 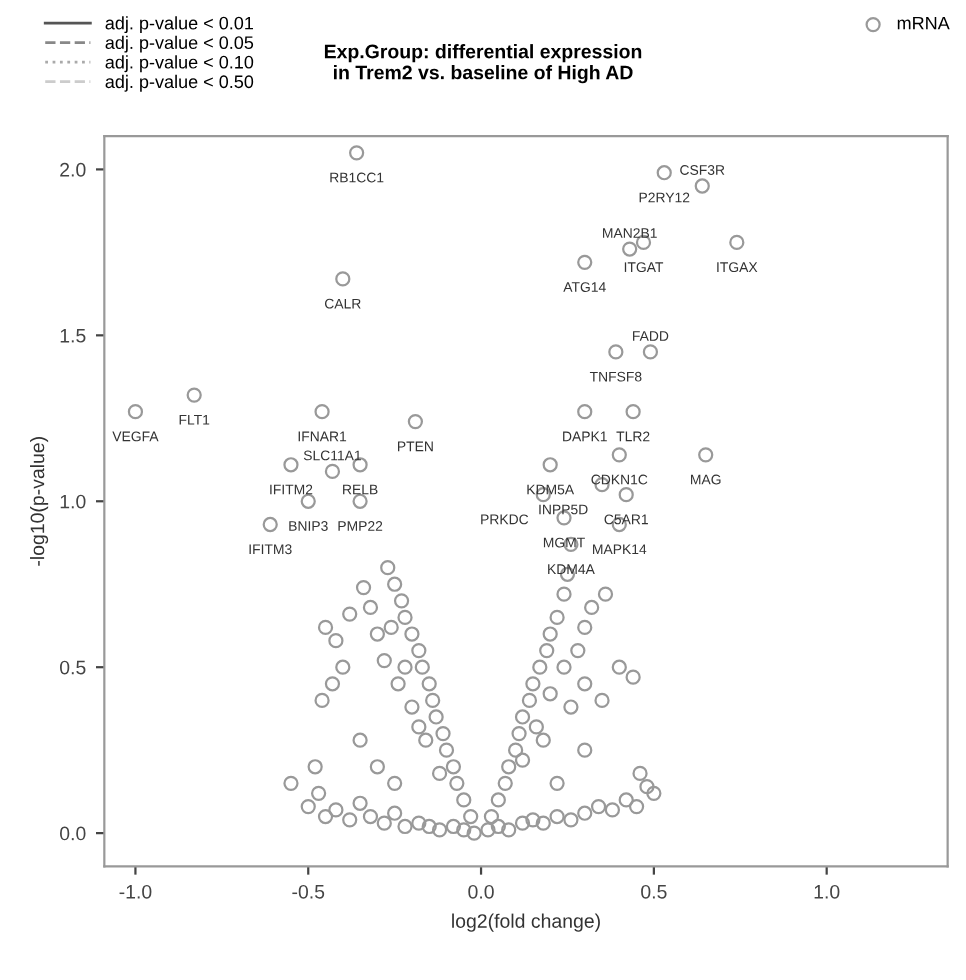 I want to click on legend-label: adj. p-value < 0.10, so click(x=179, y=64).